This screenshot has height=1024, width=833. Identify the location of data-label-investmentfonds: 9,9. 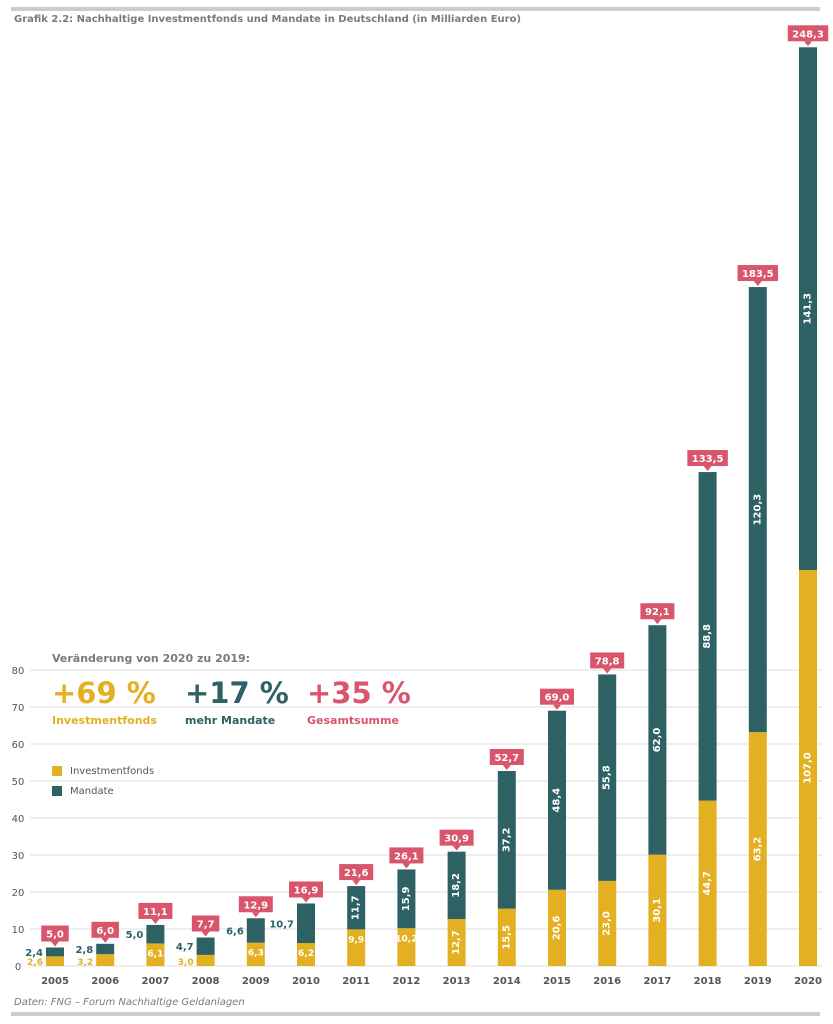
(356, 940).